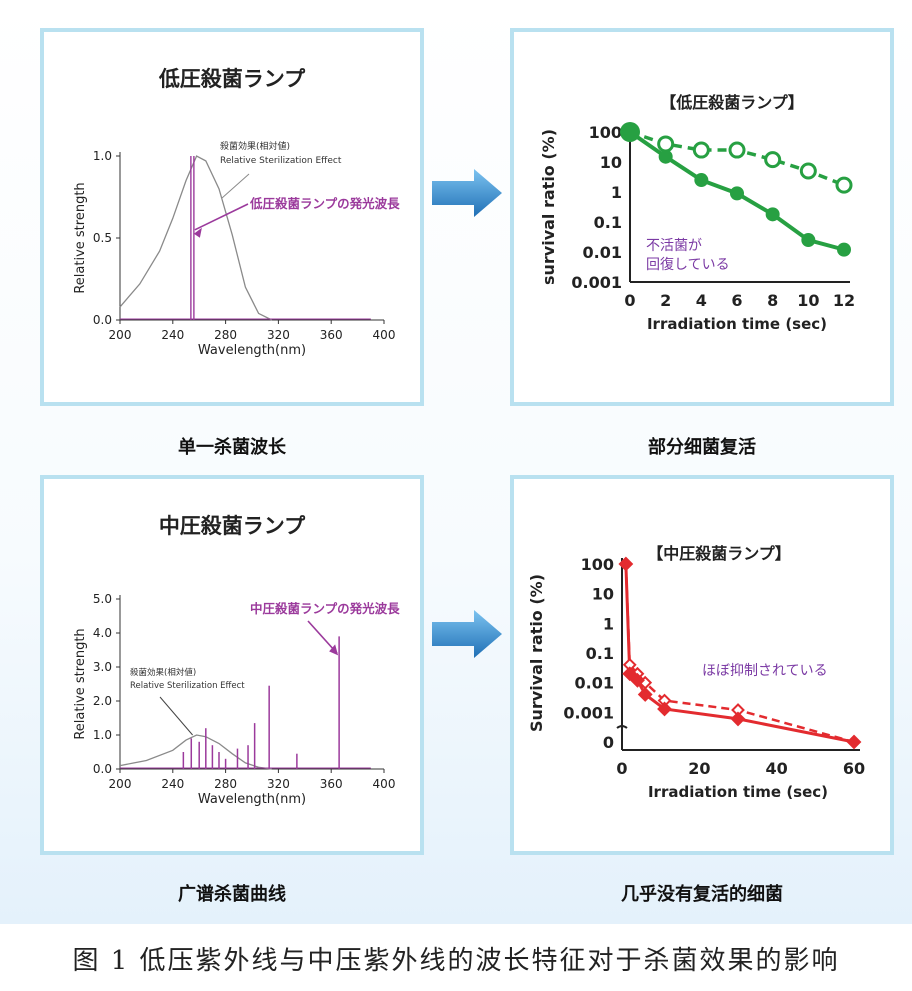  What do you see at coordinates (325, 608) in the screenshot?
I see `annotation-label: 中圧殺菌ランプの発光波長` at bounding box center [325, 608].